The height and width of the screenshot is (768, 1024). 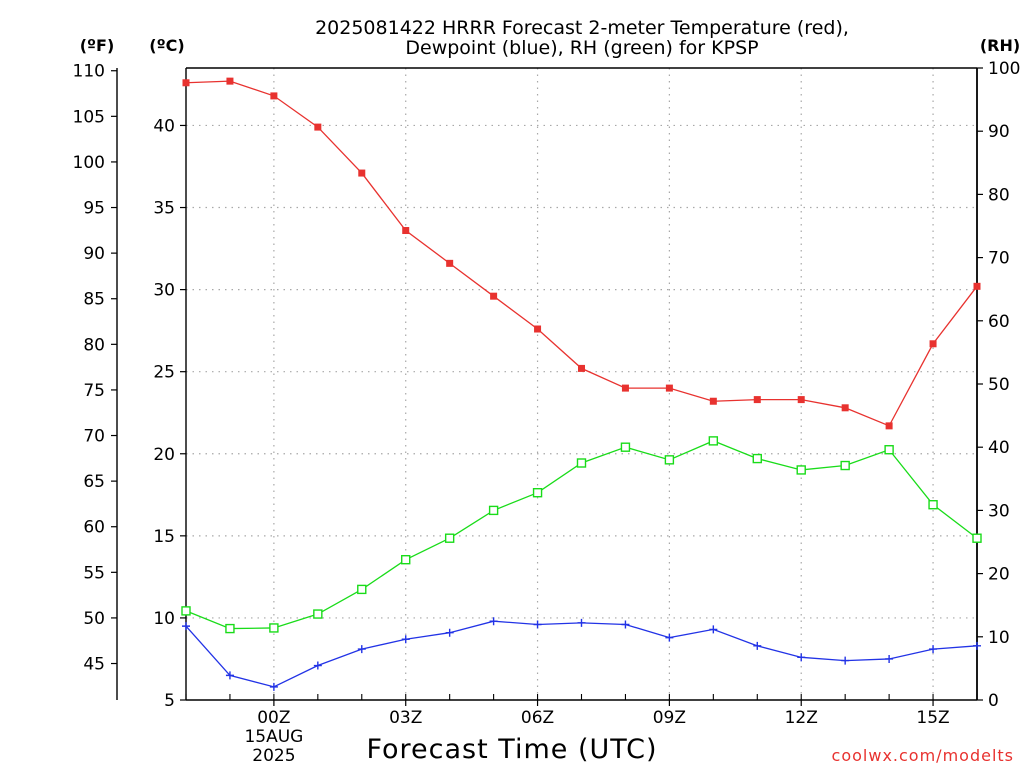 I want to click on x-tick-label: 09Z, so click(x=669, y=718).